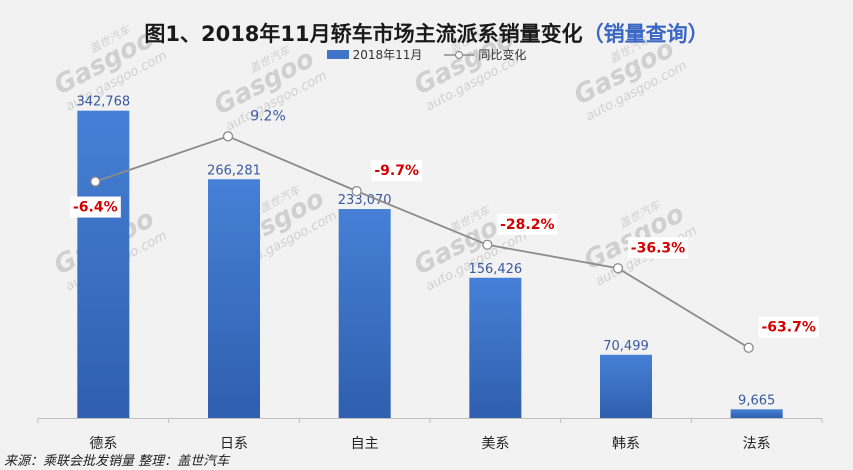 The image size is (853, 470). What do you see at coordinates (234, 170) in the screenshot?
I see `bar-value-label: 266,281` at bounding box center [234, 170].